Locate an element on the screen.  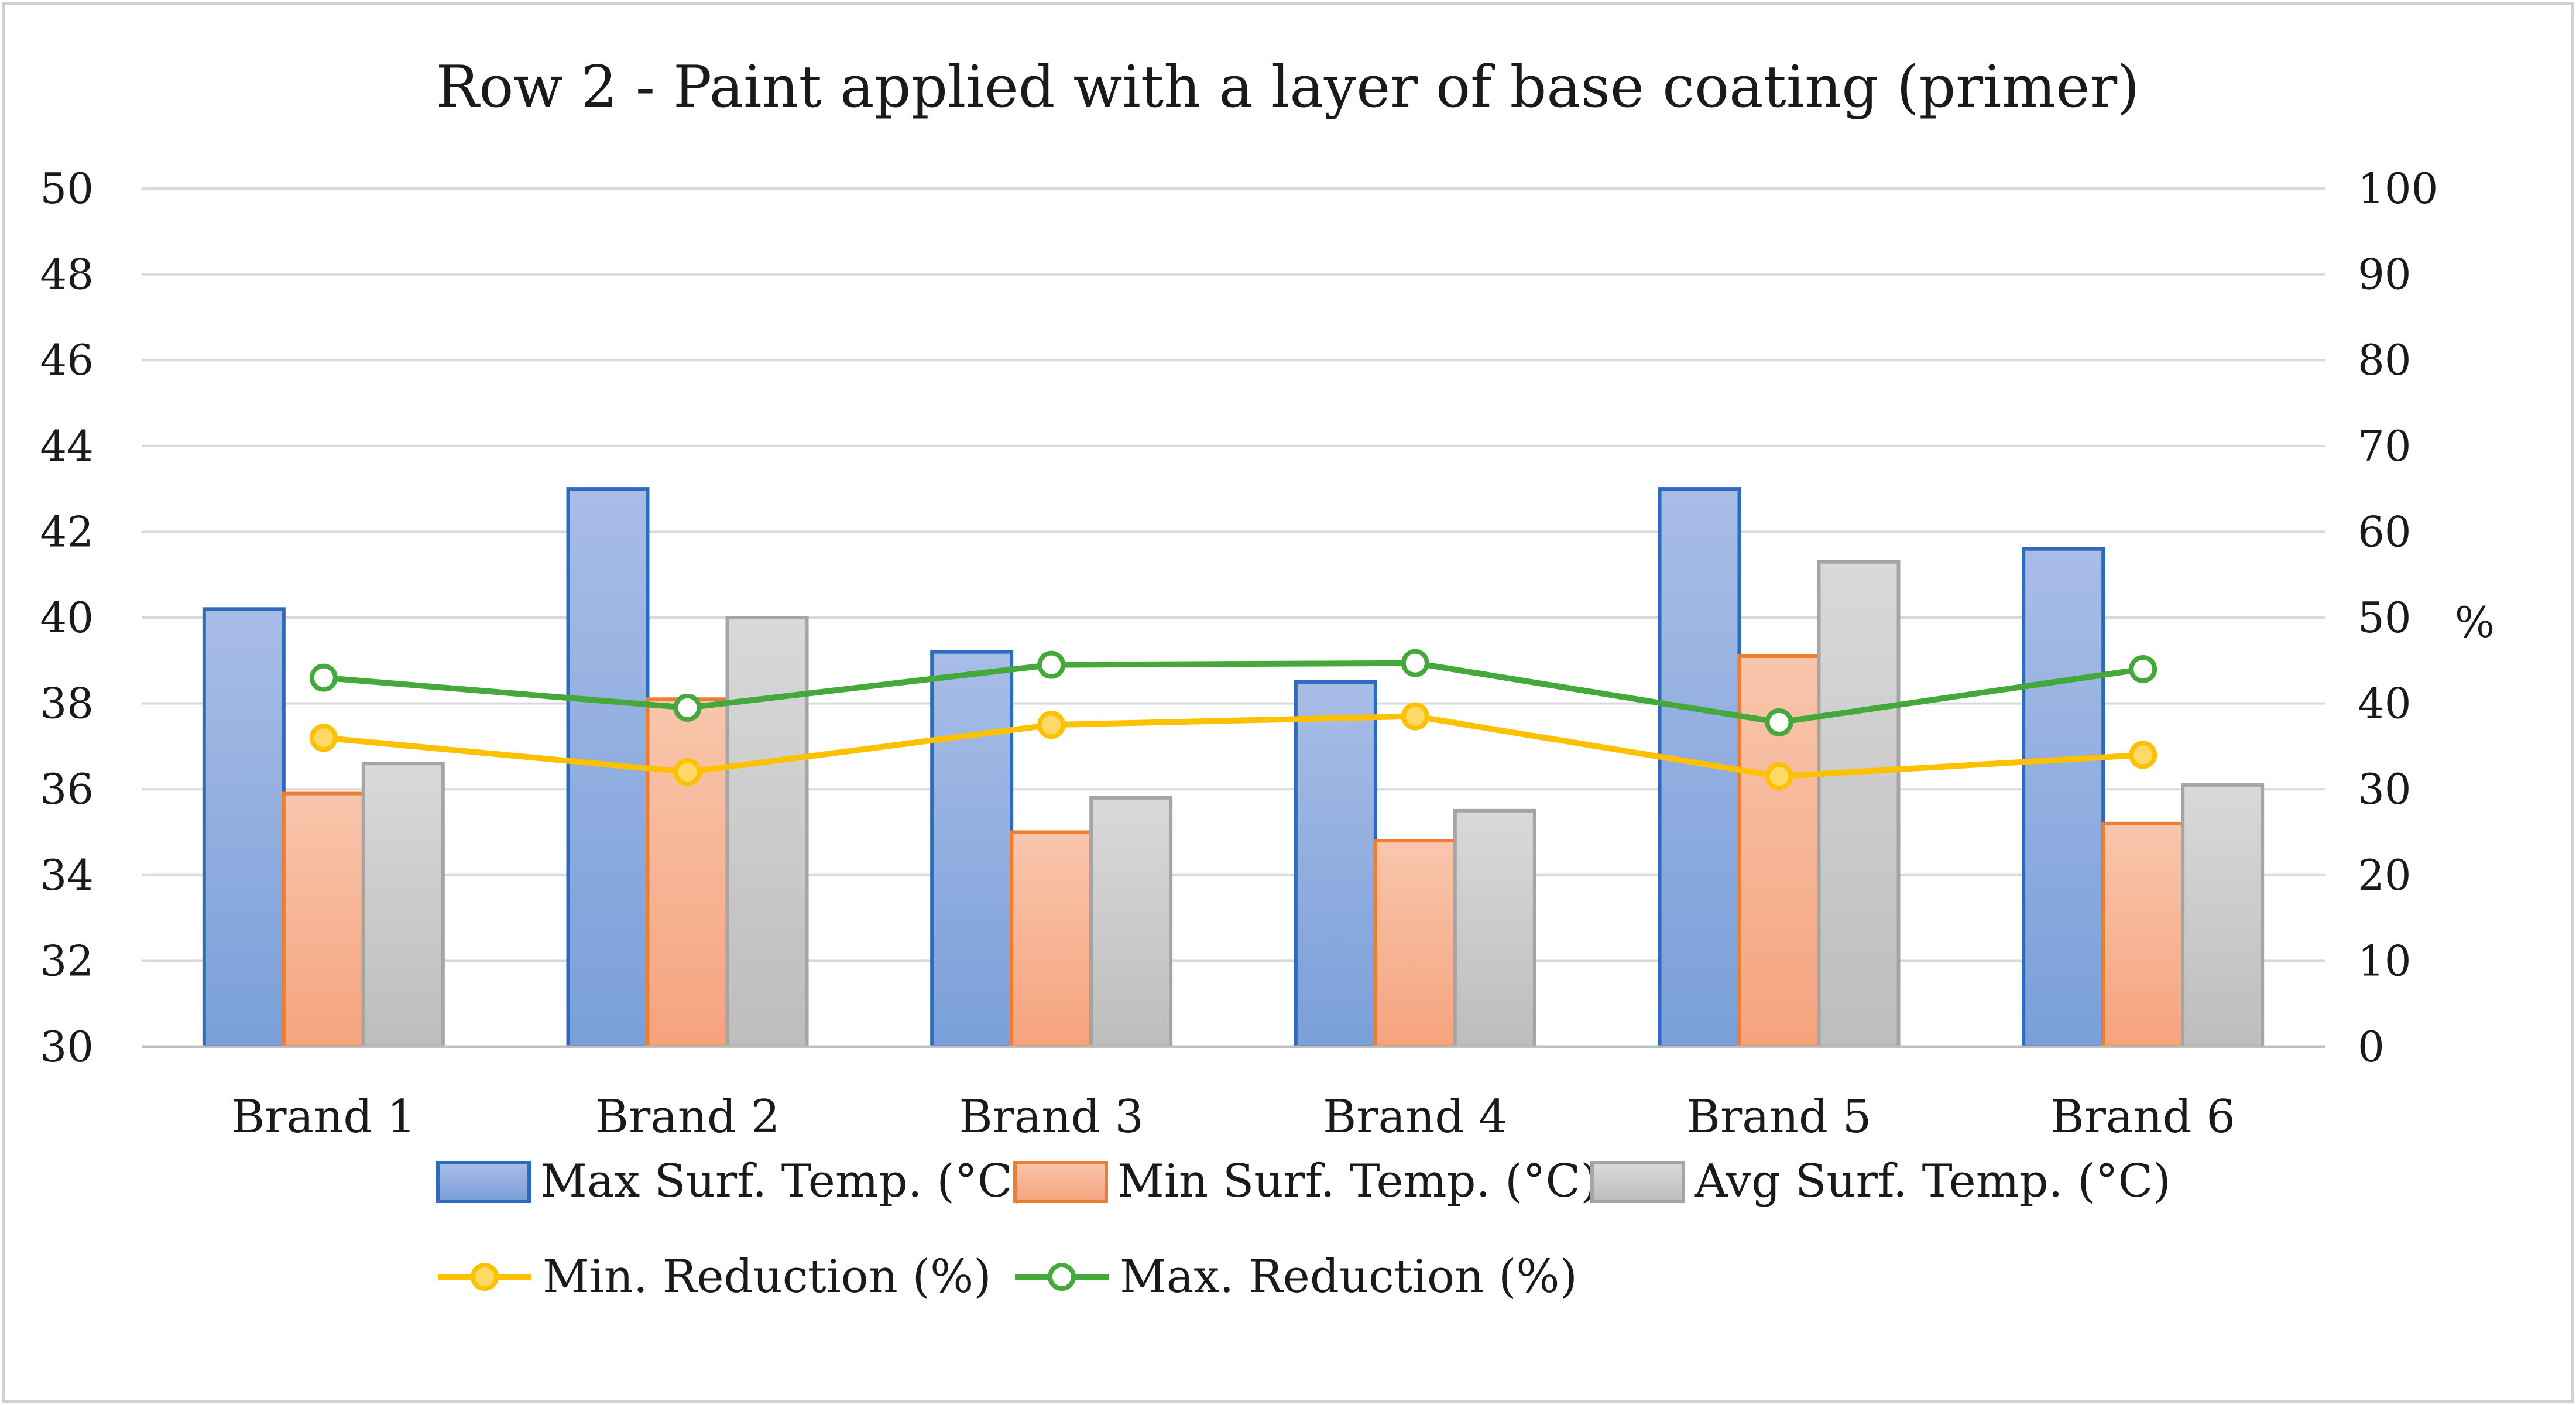
left-tick-label: 46 is located at coordinates (67, 360).